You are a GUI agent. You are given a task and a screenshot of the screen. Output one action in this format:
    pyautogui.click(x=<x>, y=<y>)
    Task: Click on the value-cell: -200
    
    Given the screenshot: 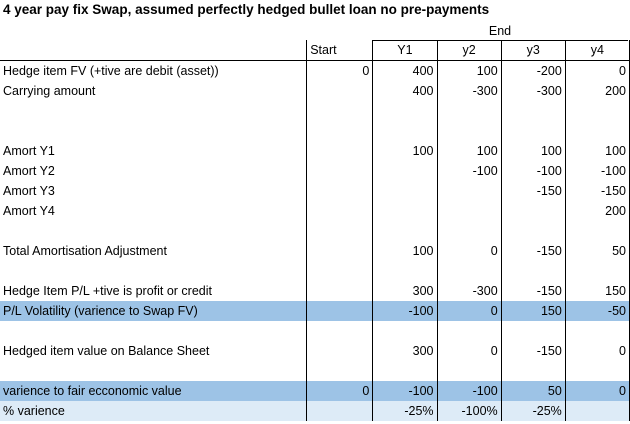 What is the action you would take?
    pyautogui.click(x=533, y=70)
    